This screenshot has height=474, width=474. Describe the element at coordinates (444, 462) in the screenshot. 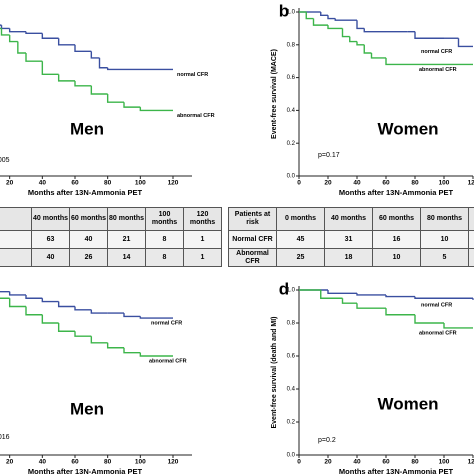

I see `x-tick-label: 100` at that location.